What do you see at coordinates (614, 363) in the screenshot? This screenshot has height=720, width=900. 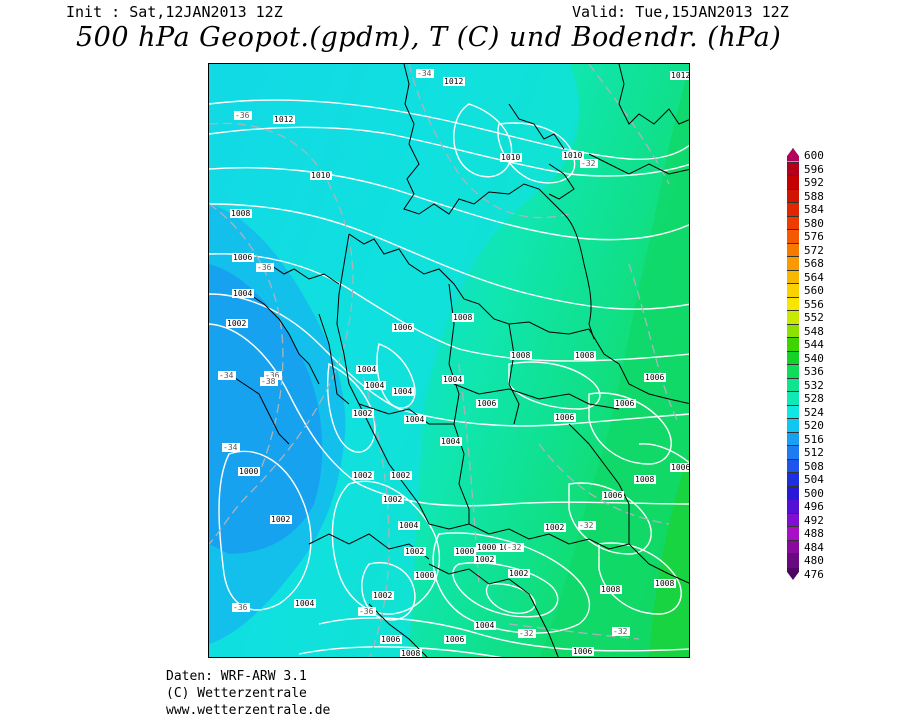 I see `ridge-region` at bounding box center [614, 363].